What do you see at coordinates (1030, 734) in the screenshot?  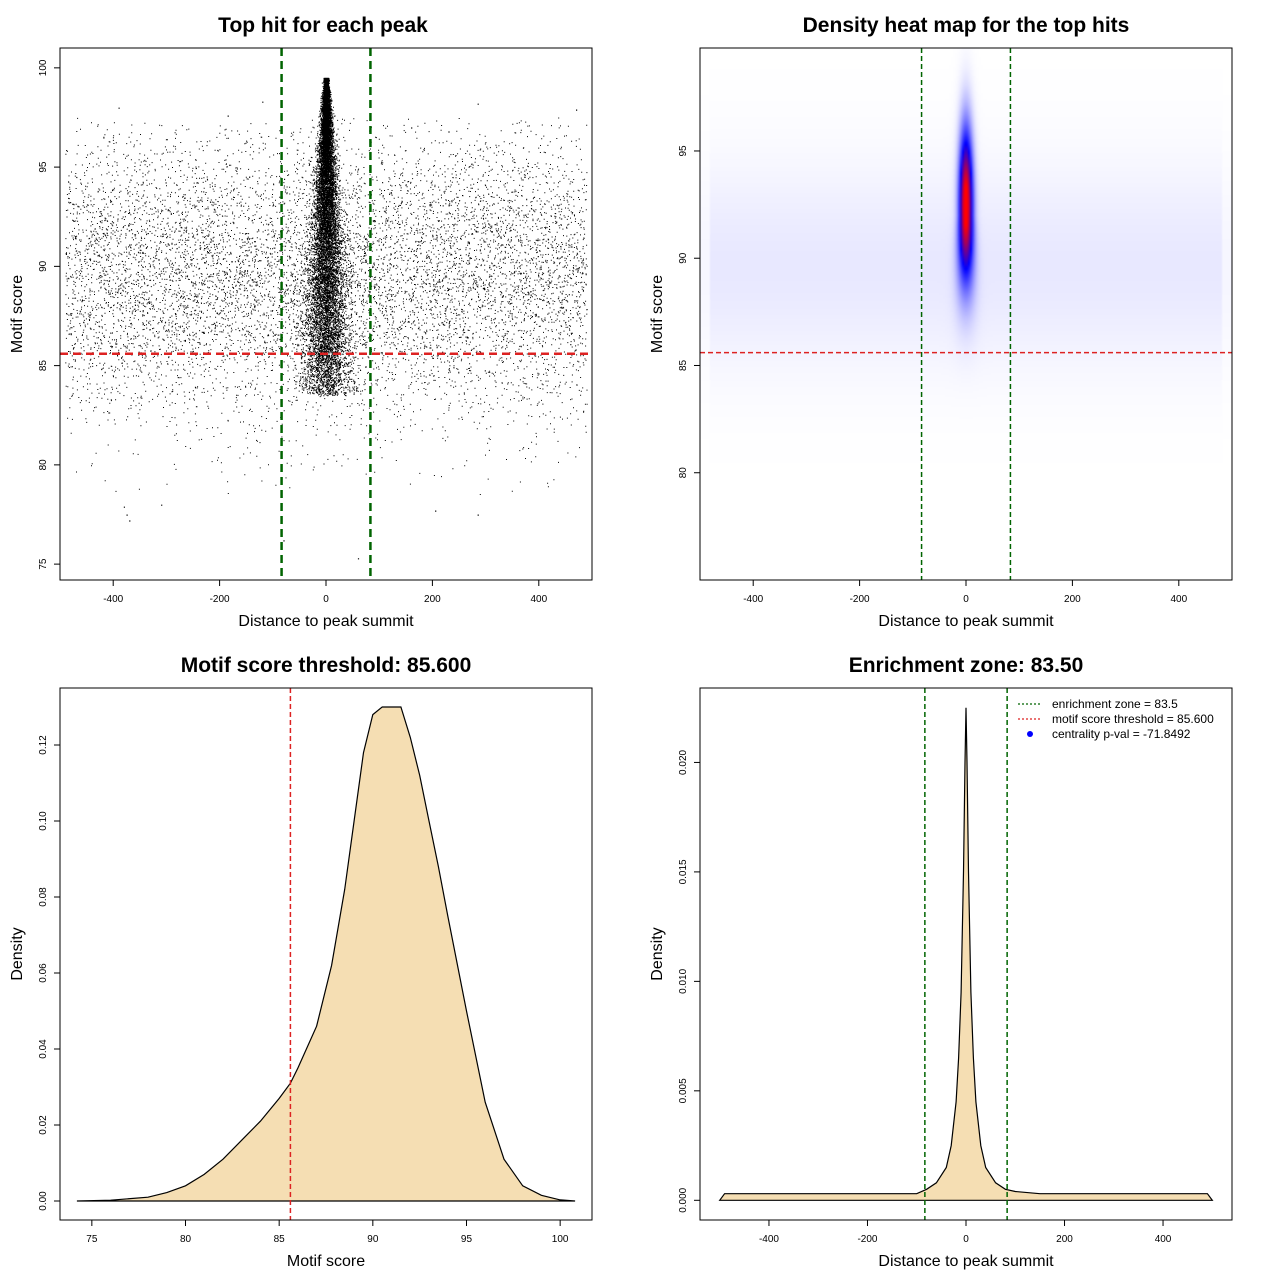 I see `legend-swatch` at bounding box center [1030, 734].